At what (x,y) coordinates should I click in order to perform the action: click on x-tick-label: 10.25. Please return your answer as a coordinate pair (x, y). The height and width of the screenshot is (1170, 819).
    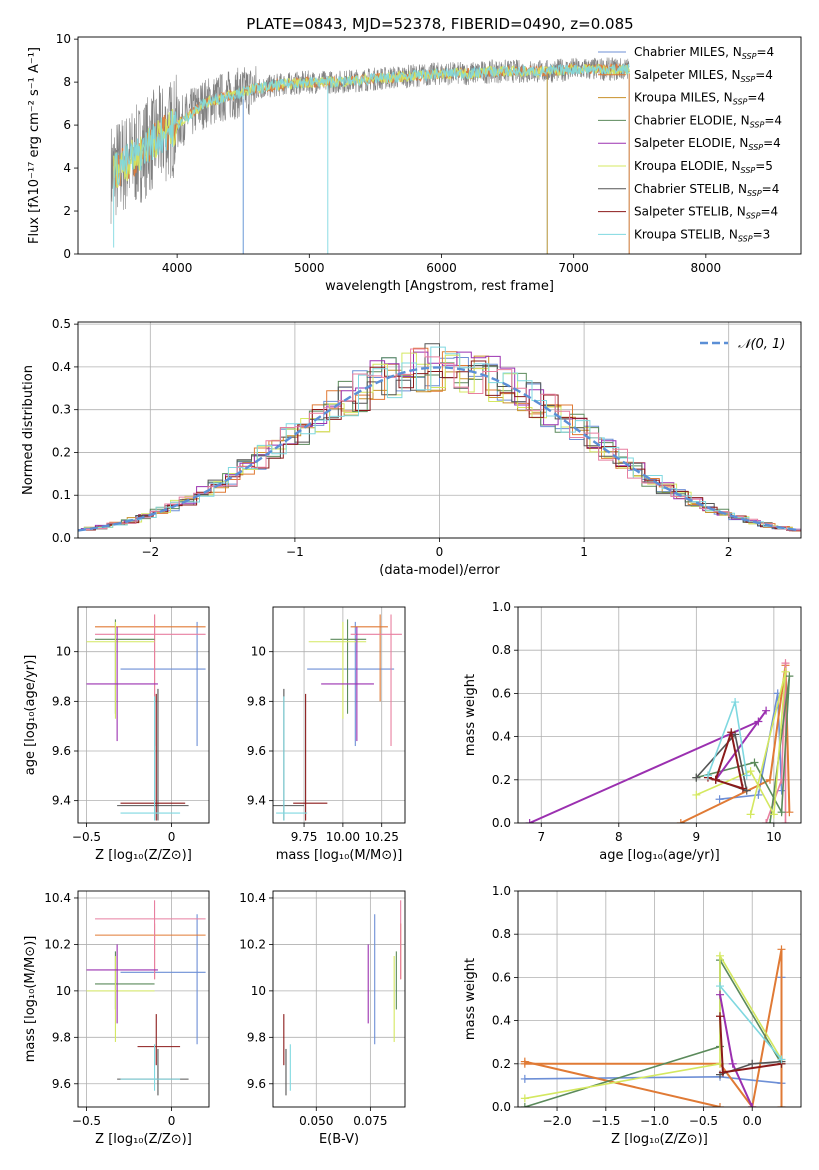
    Looking at the image, I should click on (382, 837).